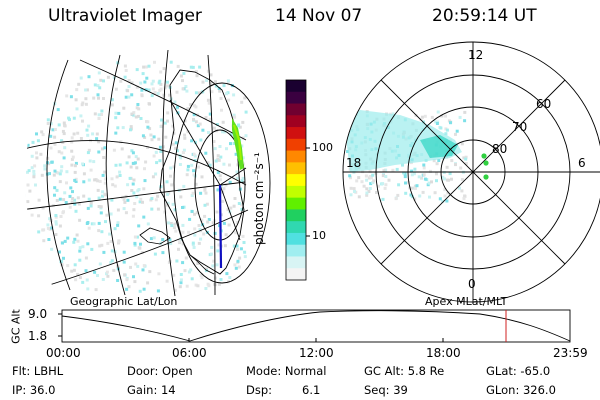 The height and width of the screenshot is (400, 600). I want to click on time-tick-1200: 12:00, so click(316, 353).